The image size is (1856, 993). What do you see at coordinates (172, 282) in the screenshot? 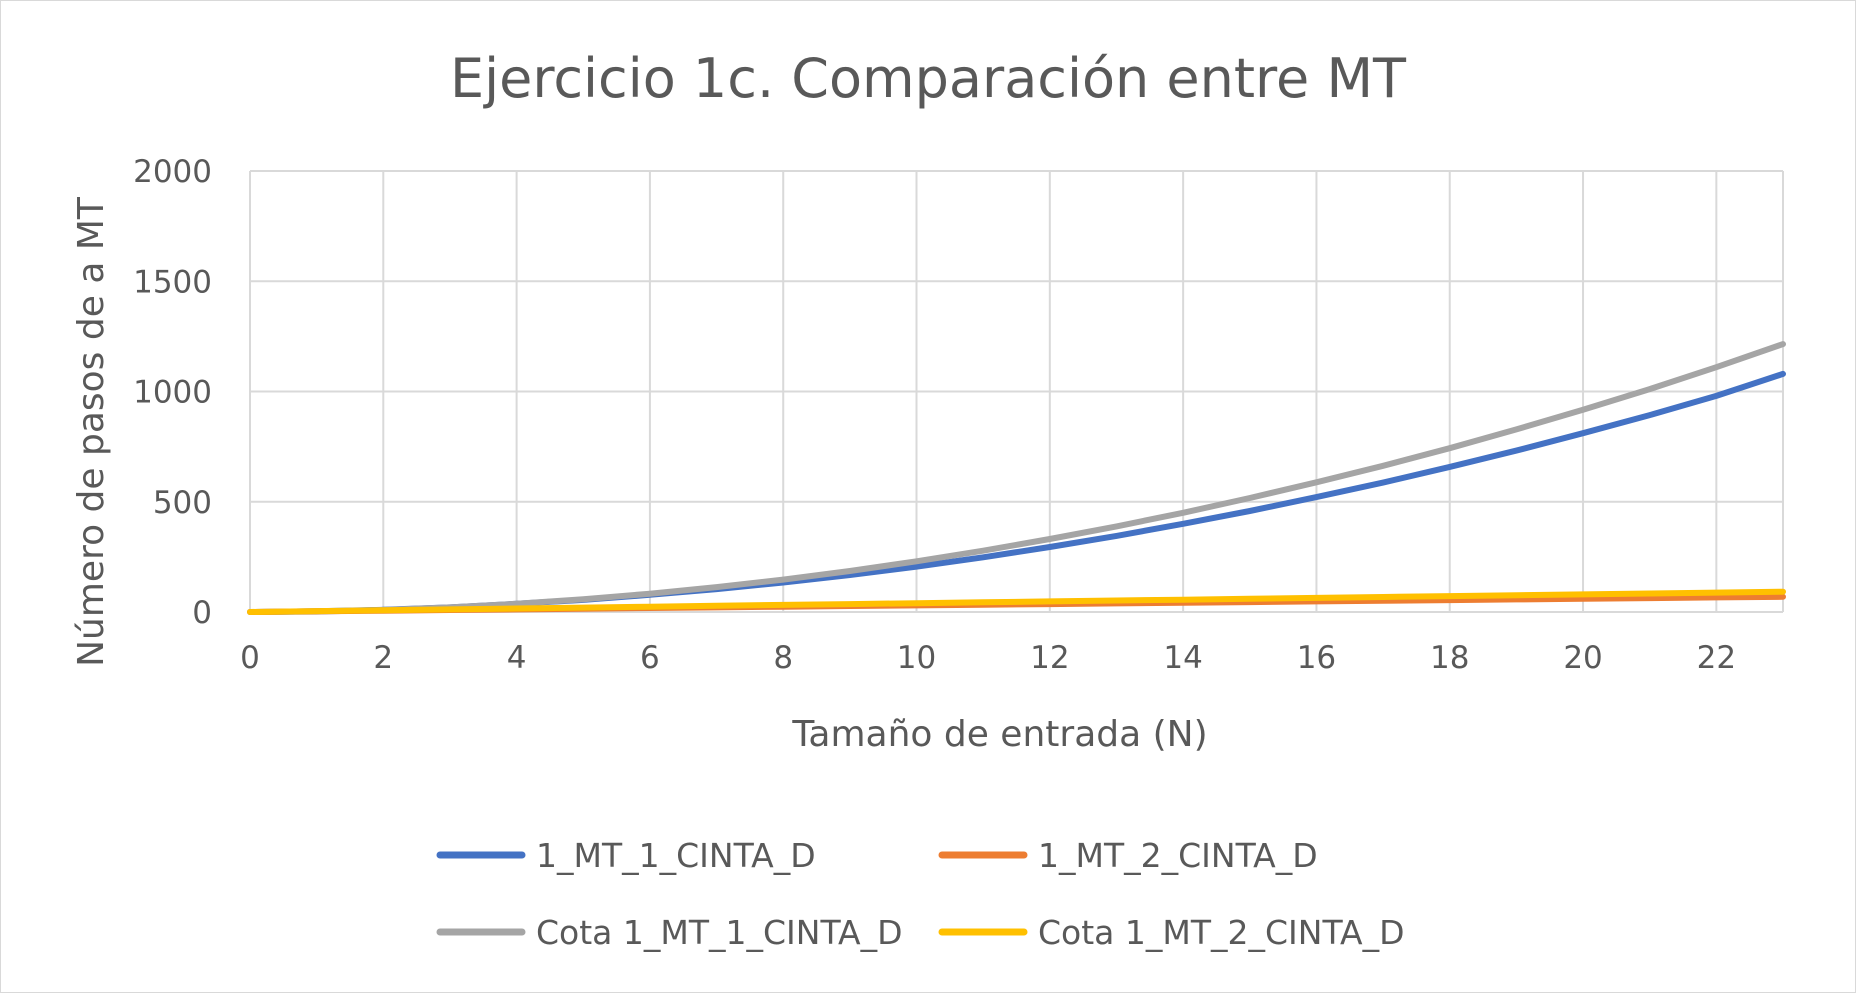
I see `y-tick-label: 1500` at bounding box center [172, 282].